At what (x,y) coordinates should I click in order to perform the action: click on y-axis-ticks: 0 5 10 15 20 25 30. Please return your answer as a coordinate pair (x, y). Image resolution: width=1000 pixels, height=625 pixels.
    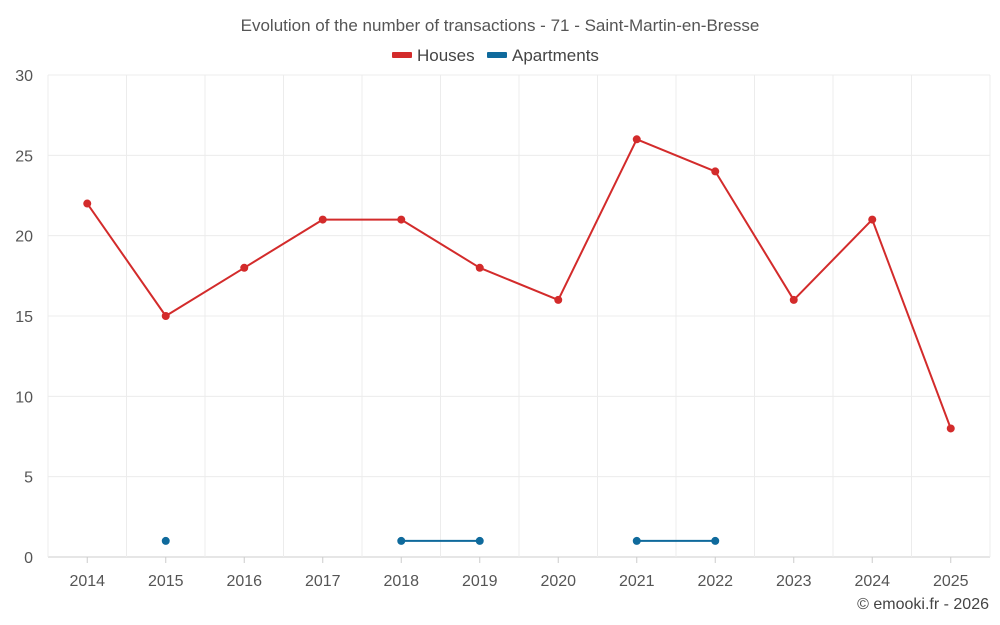
    Looking at the image, I should click on (24, 317).